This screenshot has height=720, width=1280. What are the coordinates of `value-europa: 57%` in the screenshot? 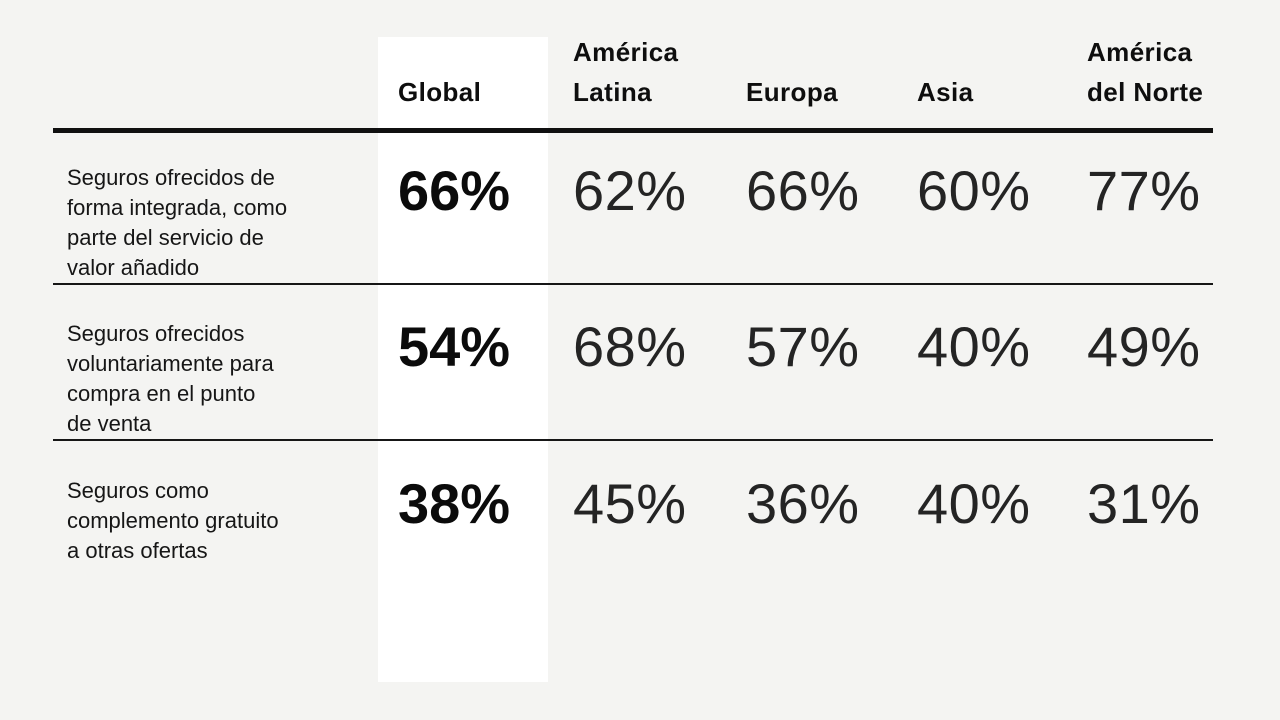 It's located at (803, 346).